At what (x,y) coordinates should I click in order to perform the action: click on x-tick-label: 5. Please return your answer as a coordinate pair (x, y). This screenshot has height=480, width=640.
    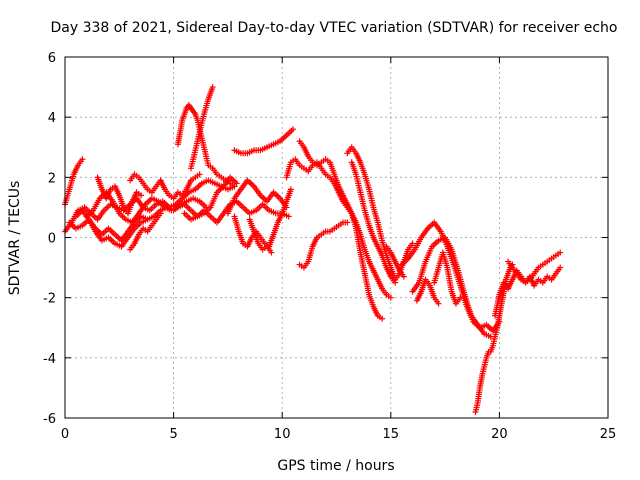
    Looking at the image, I should click on (173, 434).